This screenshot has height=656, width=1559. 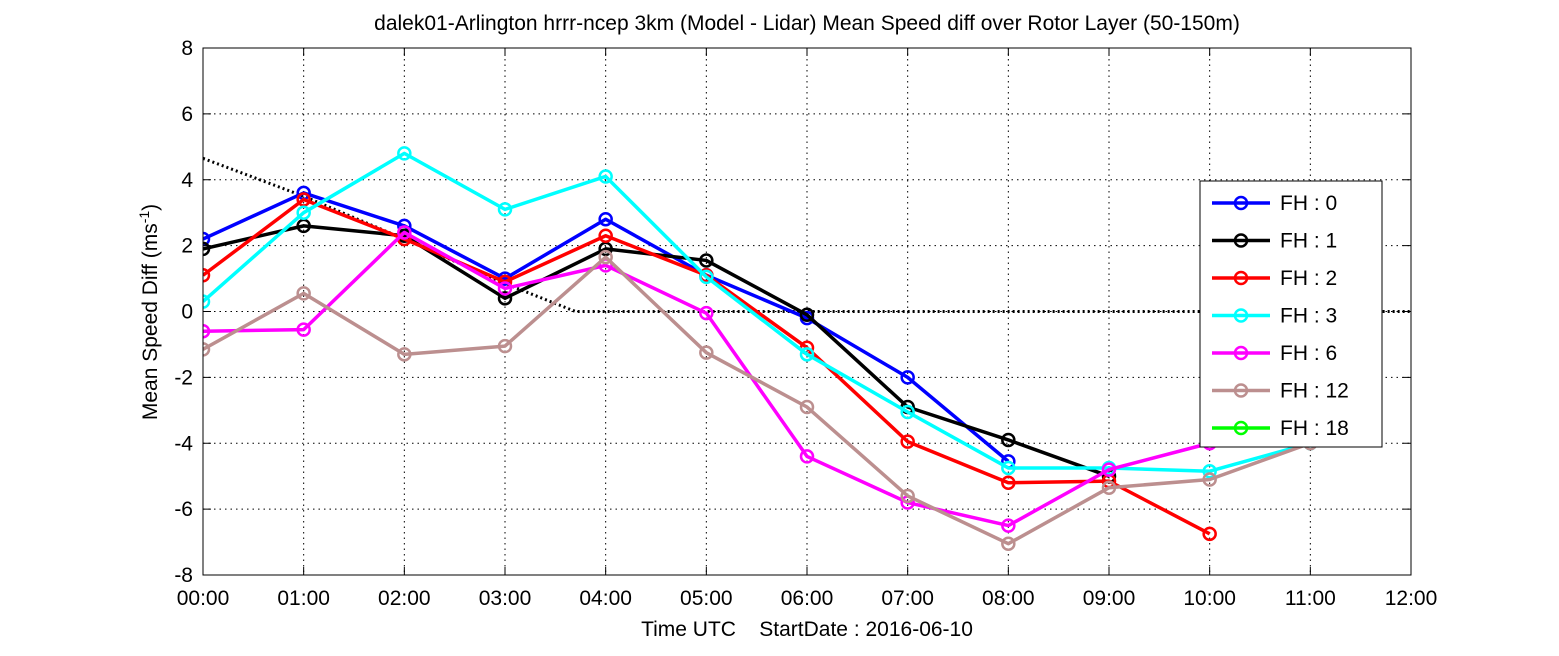 What do you see at coordinates (187, 246) in the screenshot?
I see `y-tick-label: 2` at bounding box center [187, 246].